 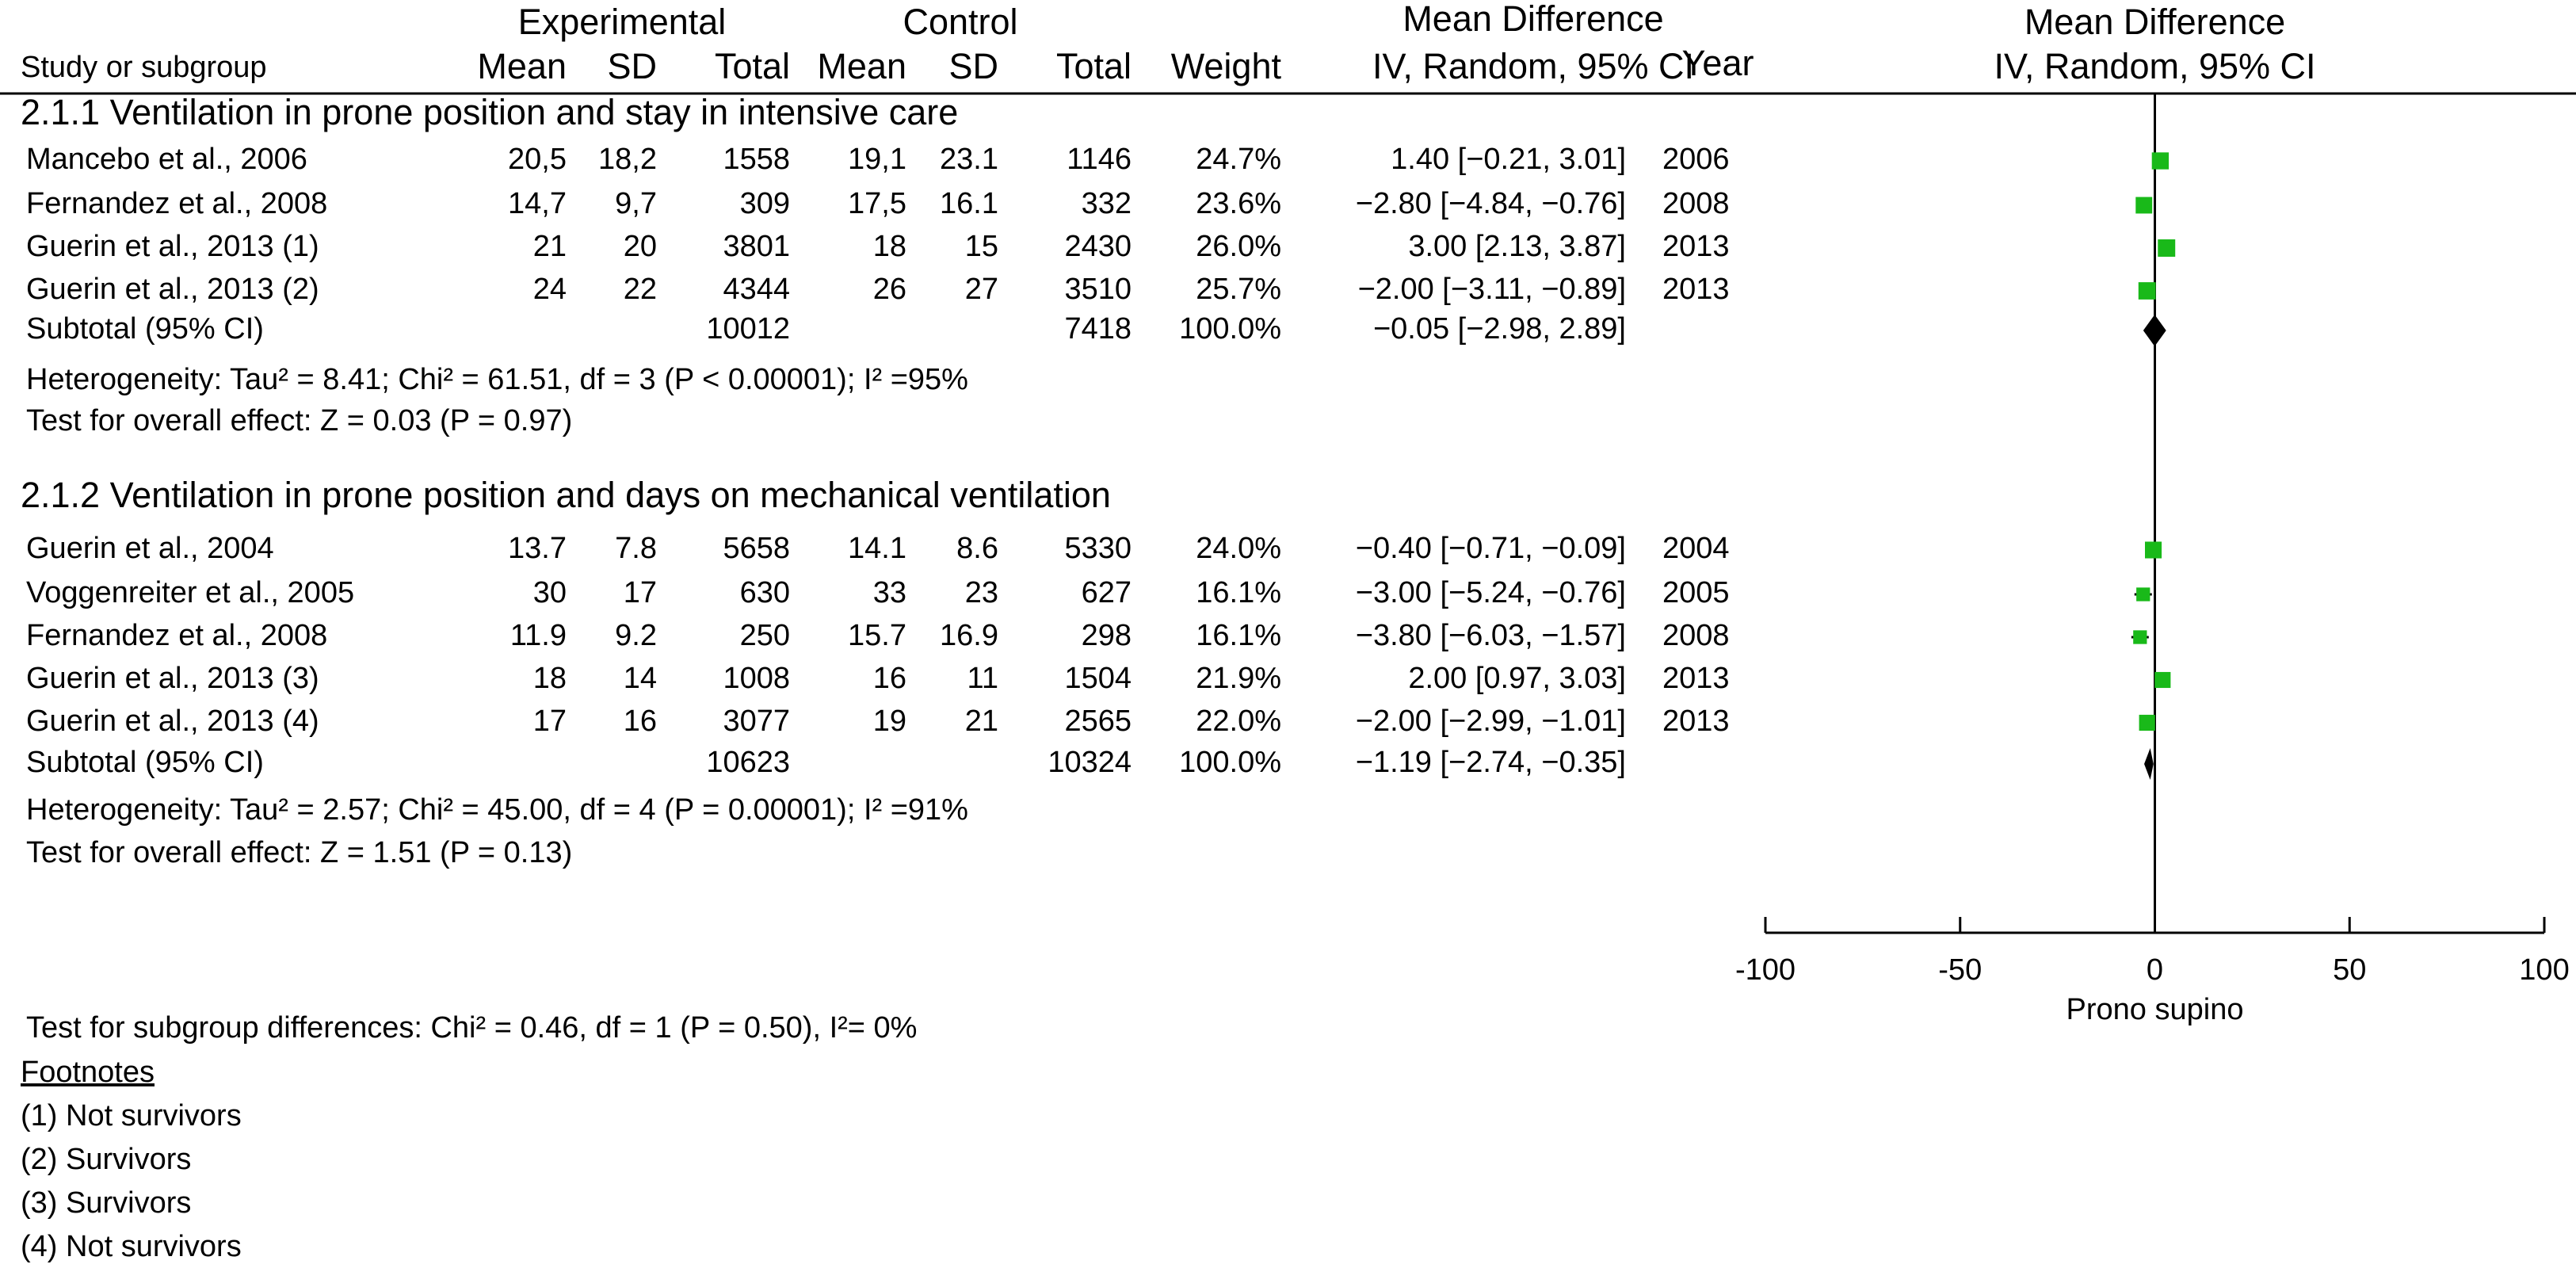 I want to click on footnote: (3) Survivors, so click(x=106, y=1203).